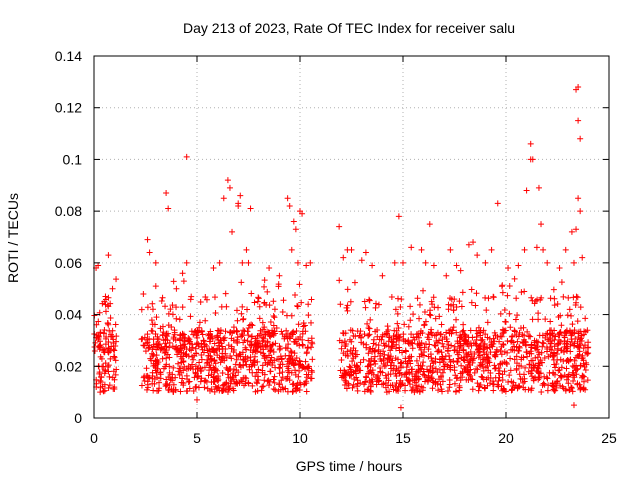  I want to click on y-tick-label: 0.04, so click(68, 315).